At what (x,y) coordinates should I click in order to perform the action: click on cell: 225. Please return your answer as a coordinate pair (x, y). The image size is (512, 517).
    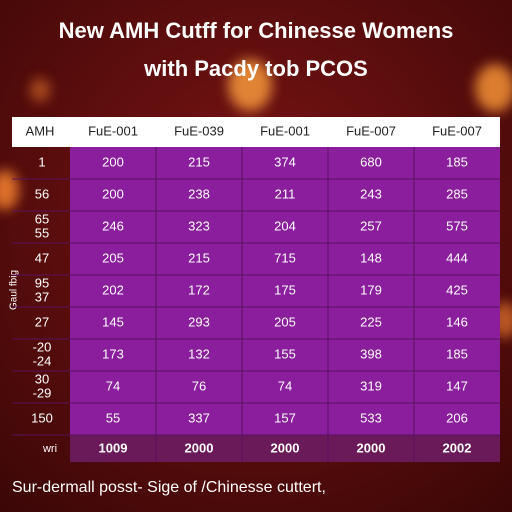
    Looking at the image, I should click on (371, 321).